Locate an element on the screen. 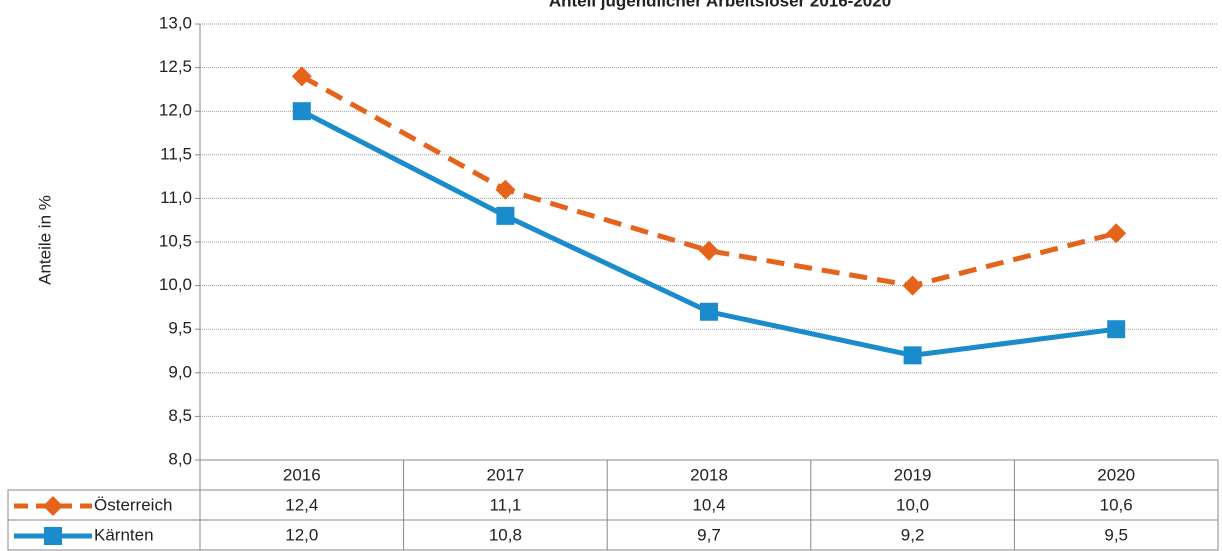 The height and width of the screenshot is (551, 1222). table-value: 12,0 is located at coordinates (301, 534).